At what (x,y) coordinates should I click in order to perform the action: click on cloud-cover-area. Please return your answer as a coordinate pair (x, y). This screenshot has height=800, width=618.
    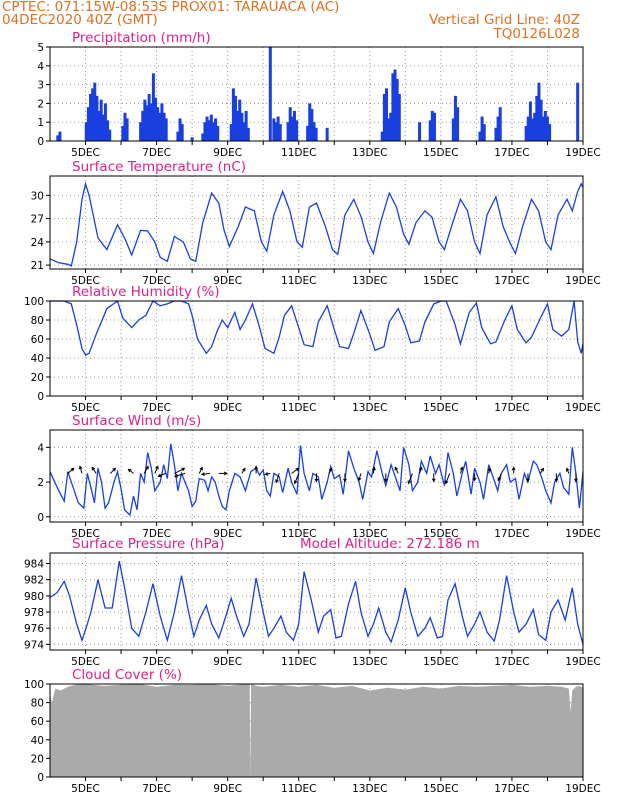
    Looking at the image, I should click on (316, 730).